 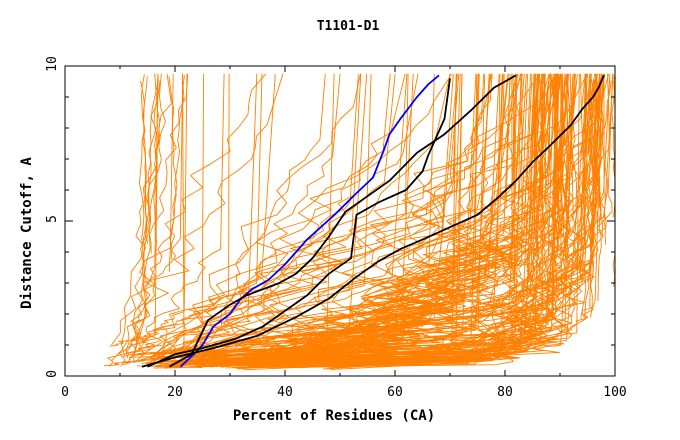 What do you see at coordinates (395, 392) in the screenshot?
I see `x-tick-label: 60` at bounding box center [395, 392].